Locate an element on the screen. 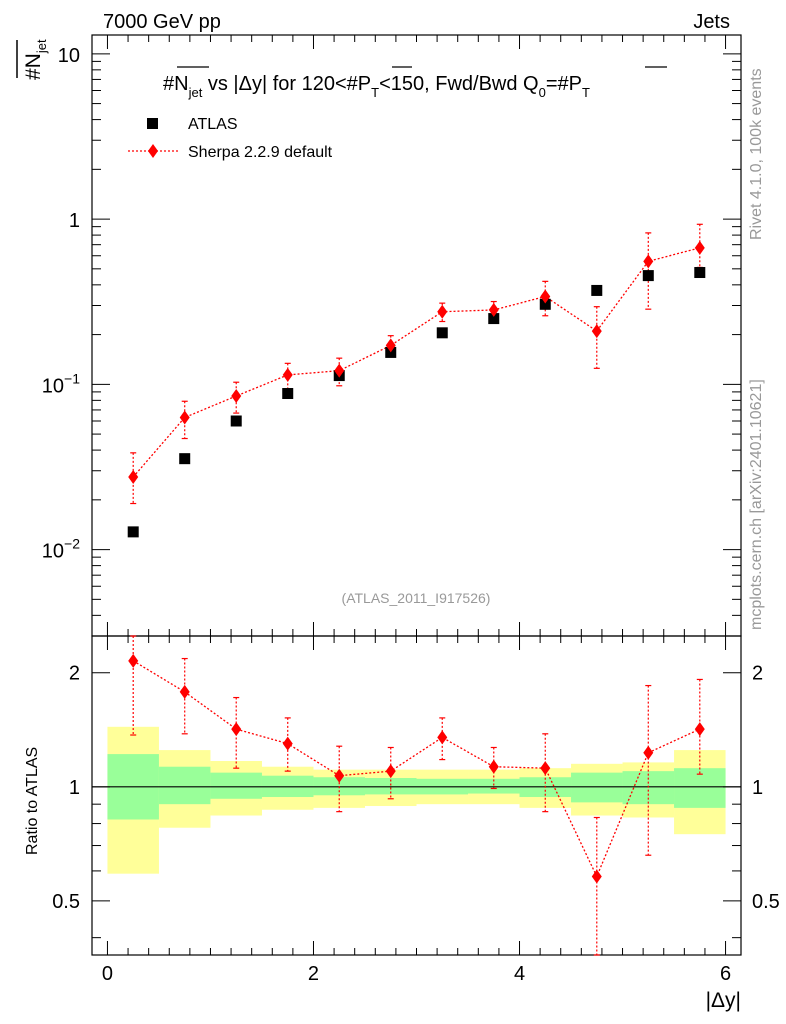 The image size is (786, 1024). rivet-version-label: Rivet 4.1.0, 100k events is located at coordinates (756, 154).